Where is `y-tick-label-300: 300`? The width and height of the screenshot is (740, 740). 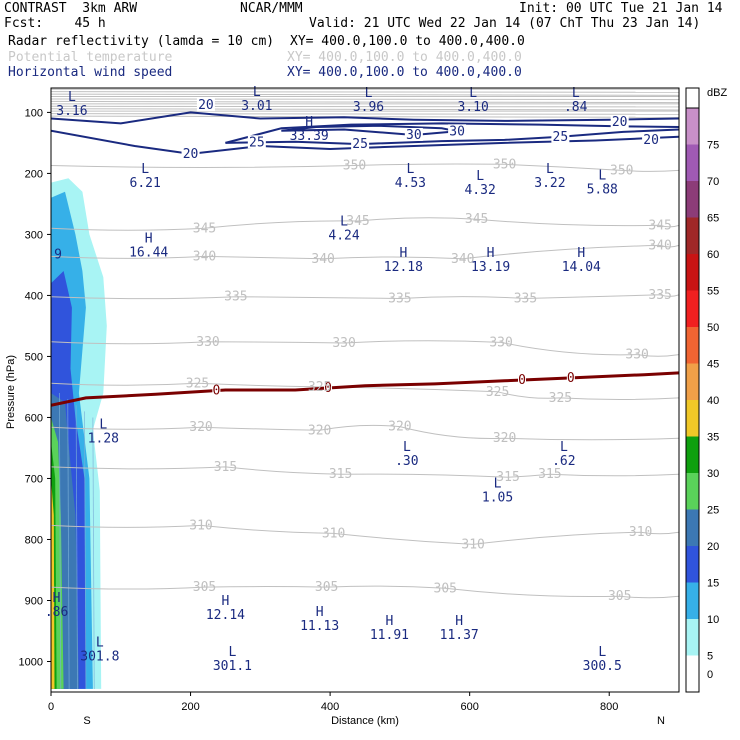 y-tick-label-300: 300 is located at coordinates (34, 235).